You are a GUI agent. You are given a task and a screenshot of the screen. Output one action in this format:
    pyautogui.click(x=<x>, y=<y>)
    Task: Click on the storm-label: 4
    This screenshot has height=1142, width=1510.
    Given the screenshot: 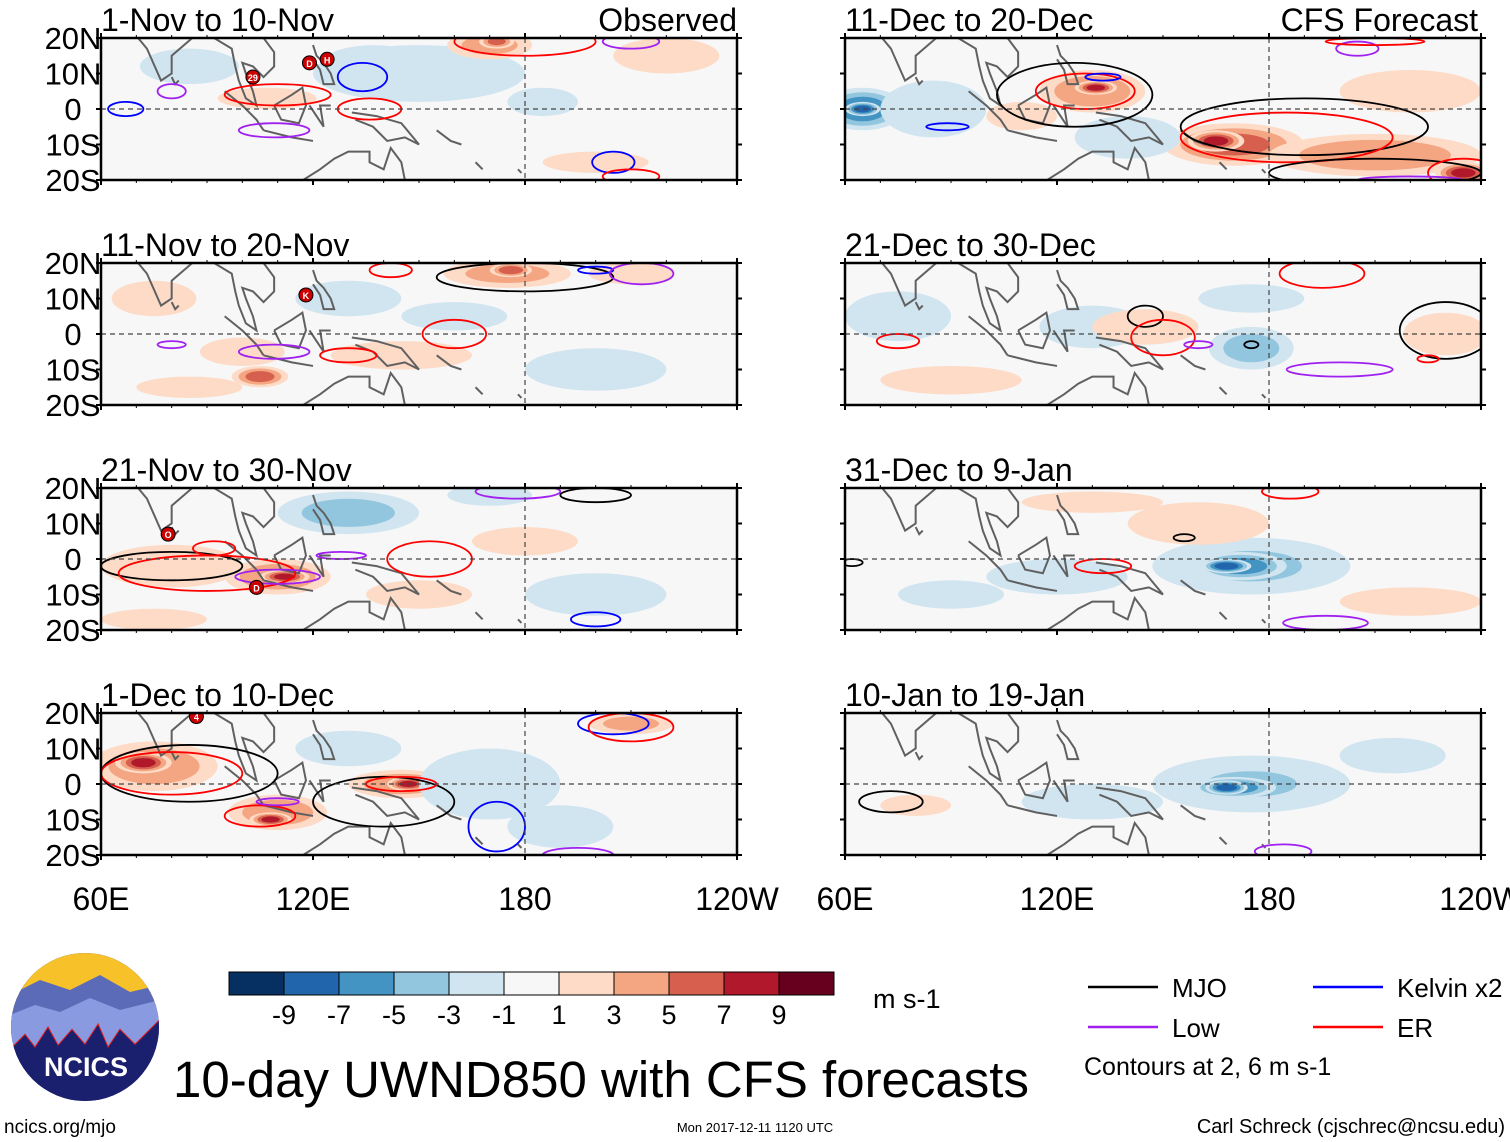 What is the action you would take?
    pyautogui.click(x=196, y=718)
    